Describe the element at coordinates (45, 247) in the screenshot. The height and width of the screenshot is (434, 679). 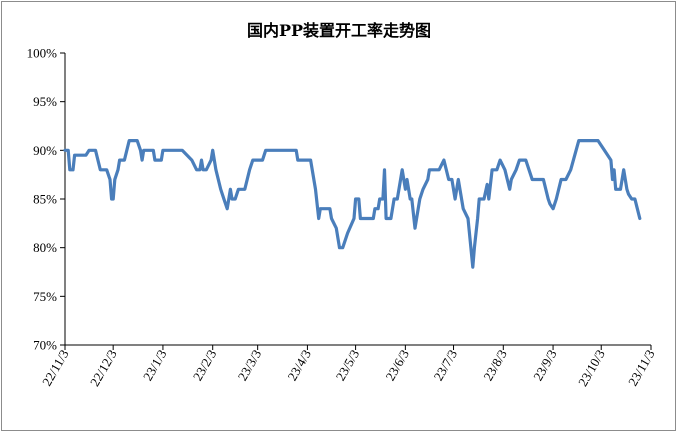
I see `y-tick-label: 80%` at that location.